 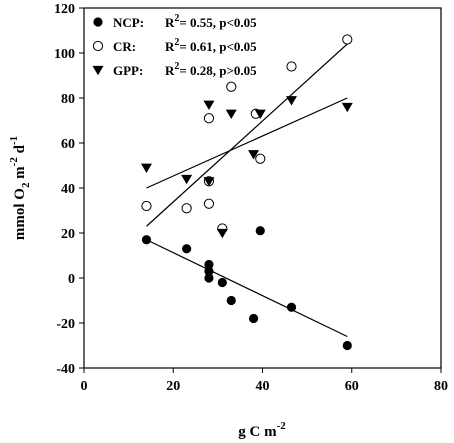 What do you see at coordinates (128, 70) in the screenshot?
I see `legend-label-3: GPP:` at bounding box center [128, 70].